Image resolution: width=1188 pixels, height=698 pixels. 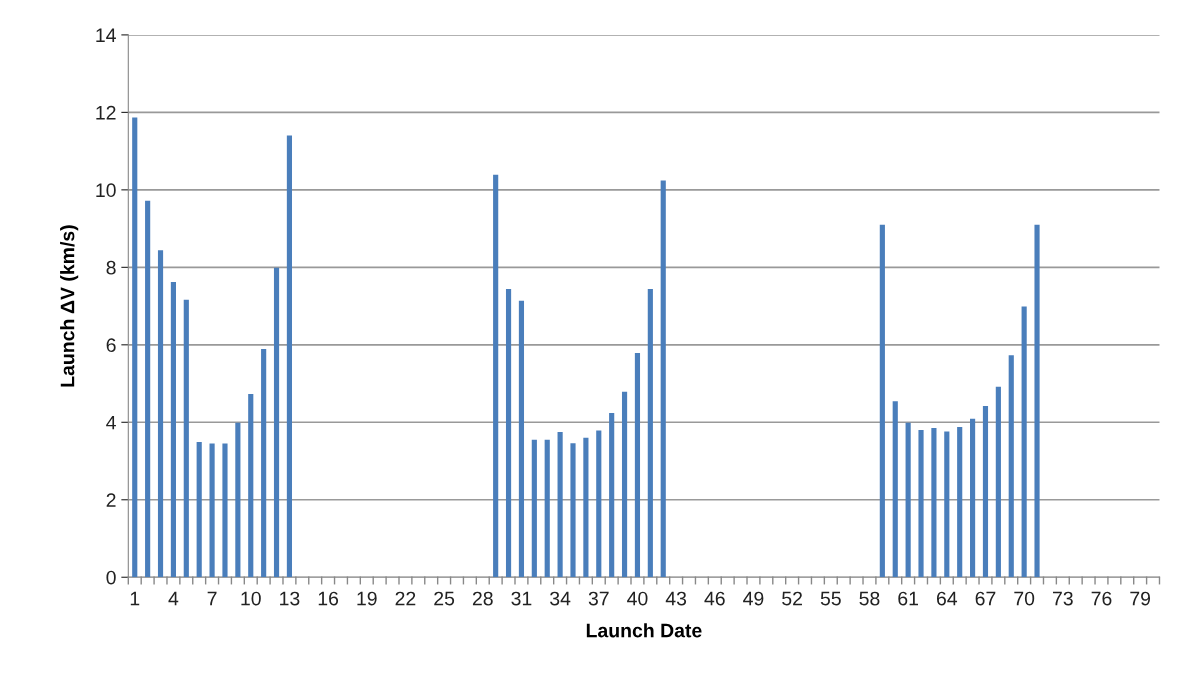 What do you see at coordinates (111, 577) in the screenshot?
I see `y-tick-label: 0` at bounding box center [111, 577].